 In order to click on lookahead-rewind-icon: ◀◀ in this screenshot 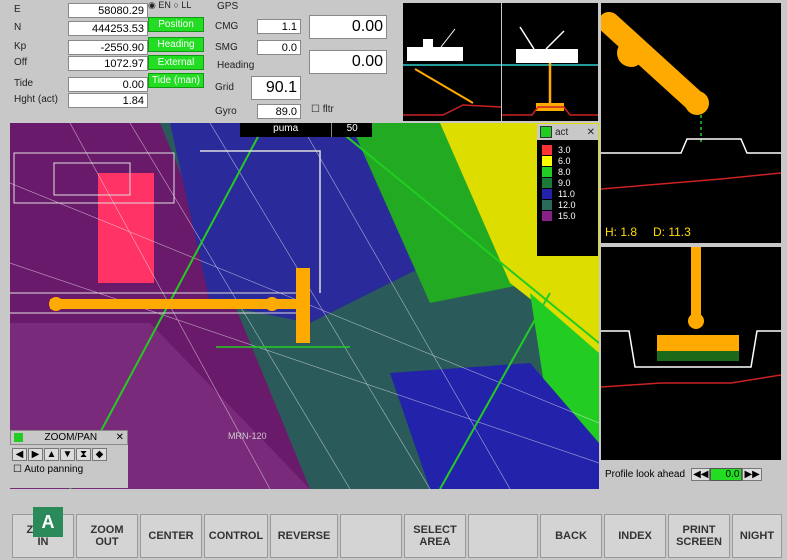, I will do `click(701, 474)`.